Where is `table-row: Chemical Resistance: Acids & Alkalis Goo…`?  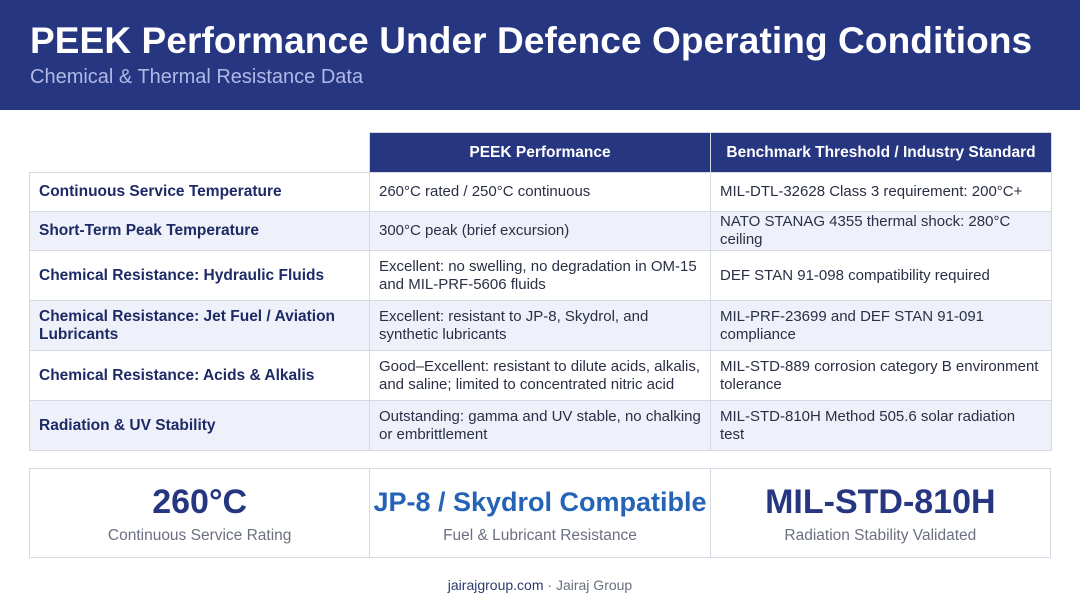 table-row: Chemical Resistance: Acids & Alkalis Goo… is located at coordinates (540, 375).